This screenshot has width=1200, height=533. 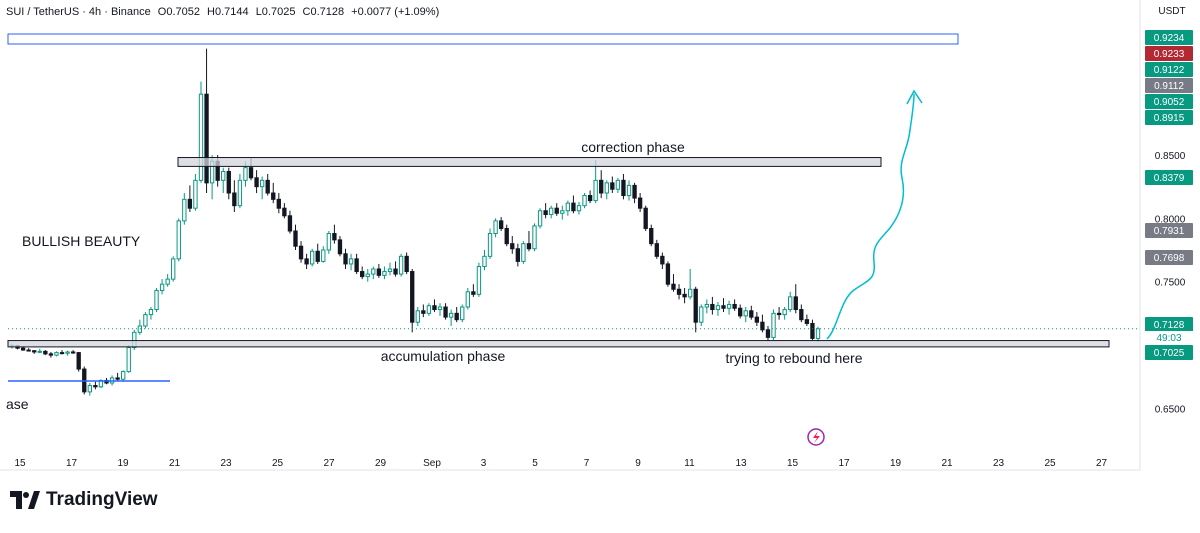 I want to click on tradingview-brand: TradingView, so click(x=84, y=500).